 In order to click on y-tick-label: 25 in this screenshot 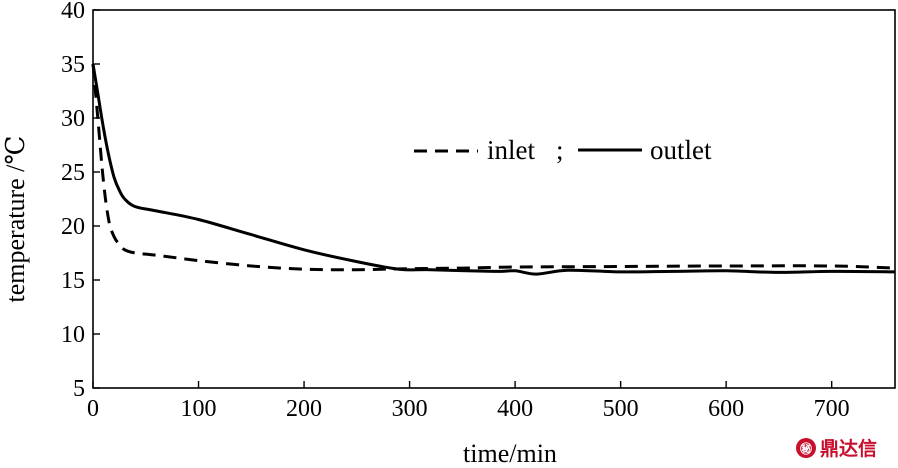, I will do `click(73, 173)`.